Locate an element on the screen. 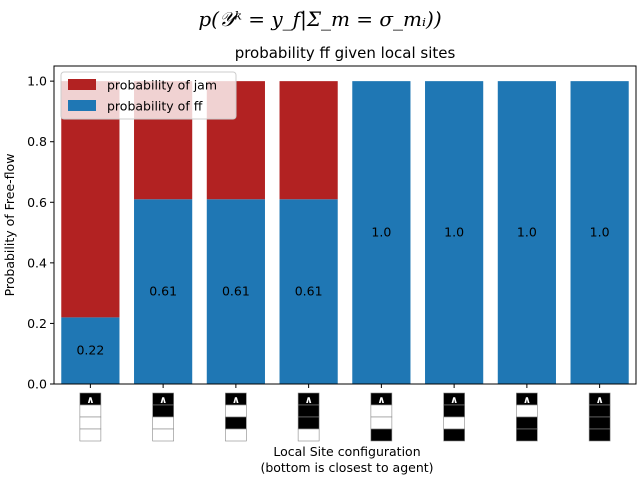 The image size is (640, 480). y-axis: 0.0 0.2 0.4 0.6 0.8 1.0 is located at coordinates (40, 233).